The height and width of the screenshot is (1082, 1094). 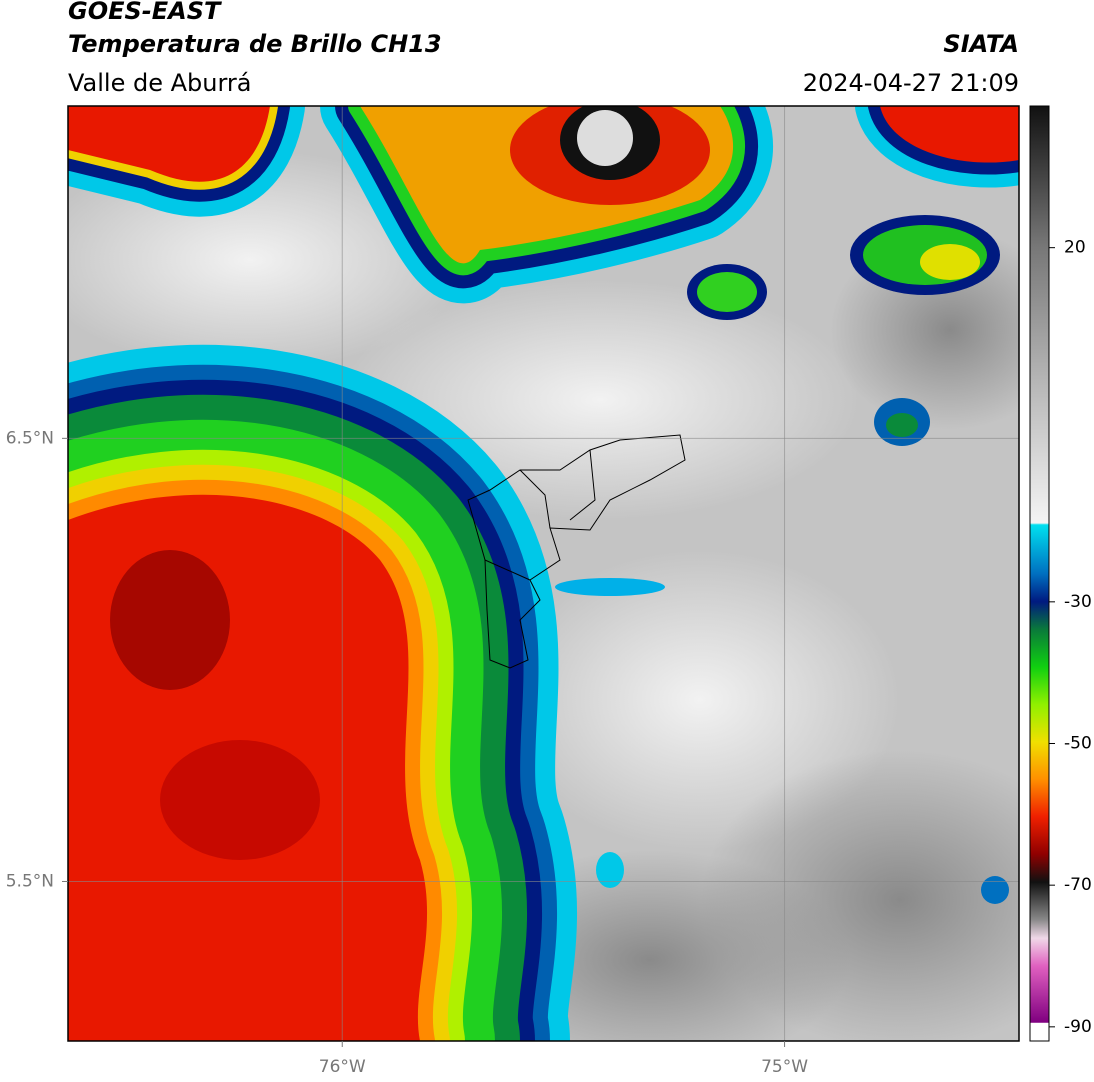 I want to click on colorbar-label: 20, so click(x=1075, y=248).